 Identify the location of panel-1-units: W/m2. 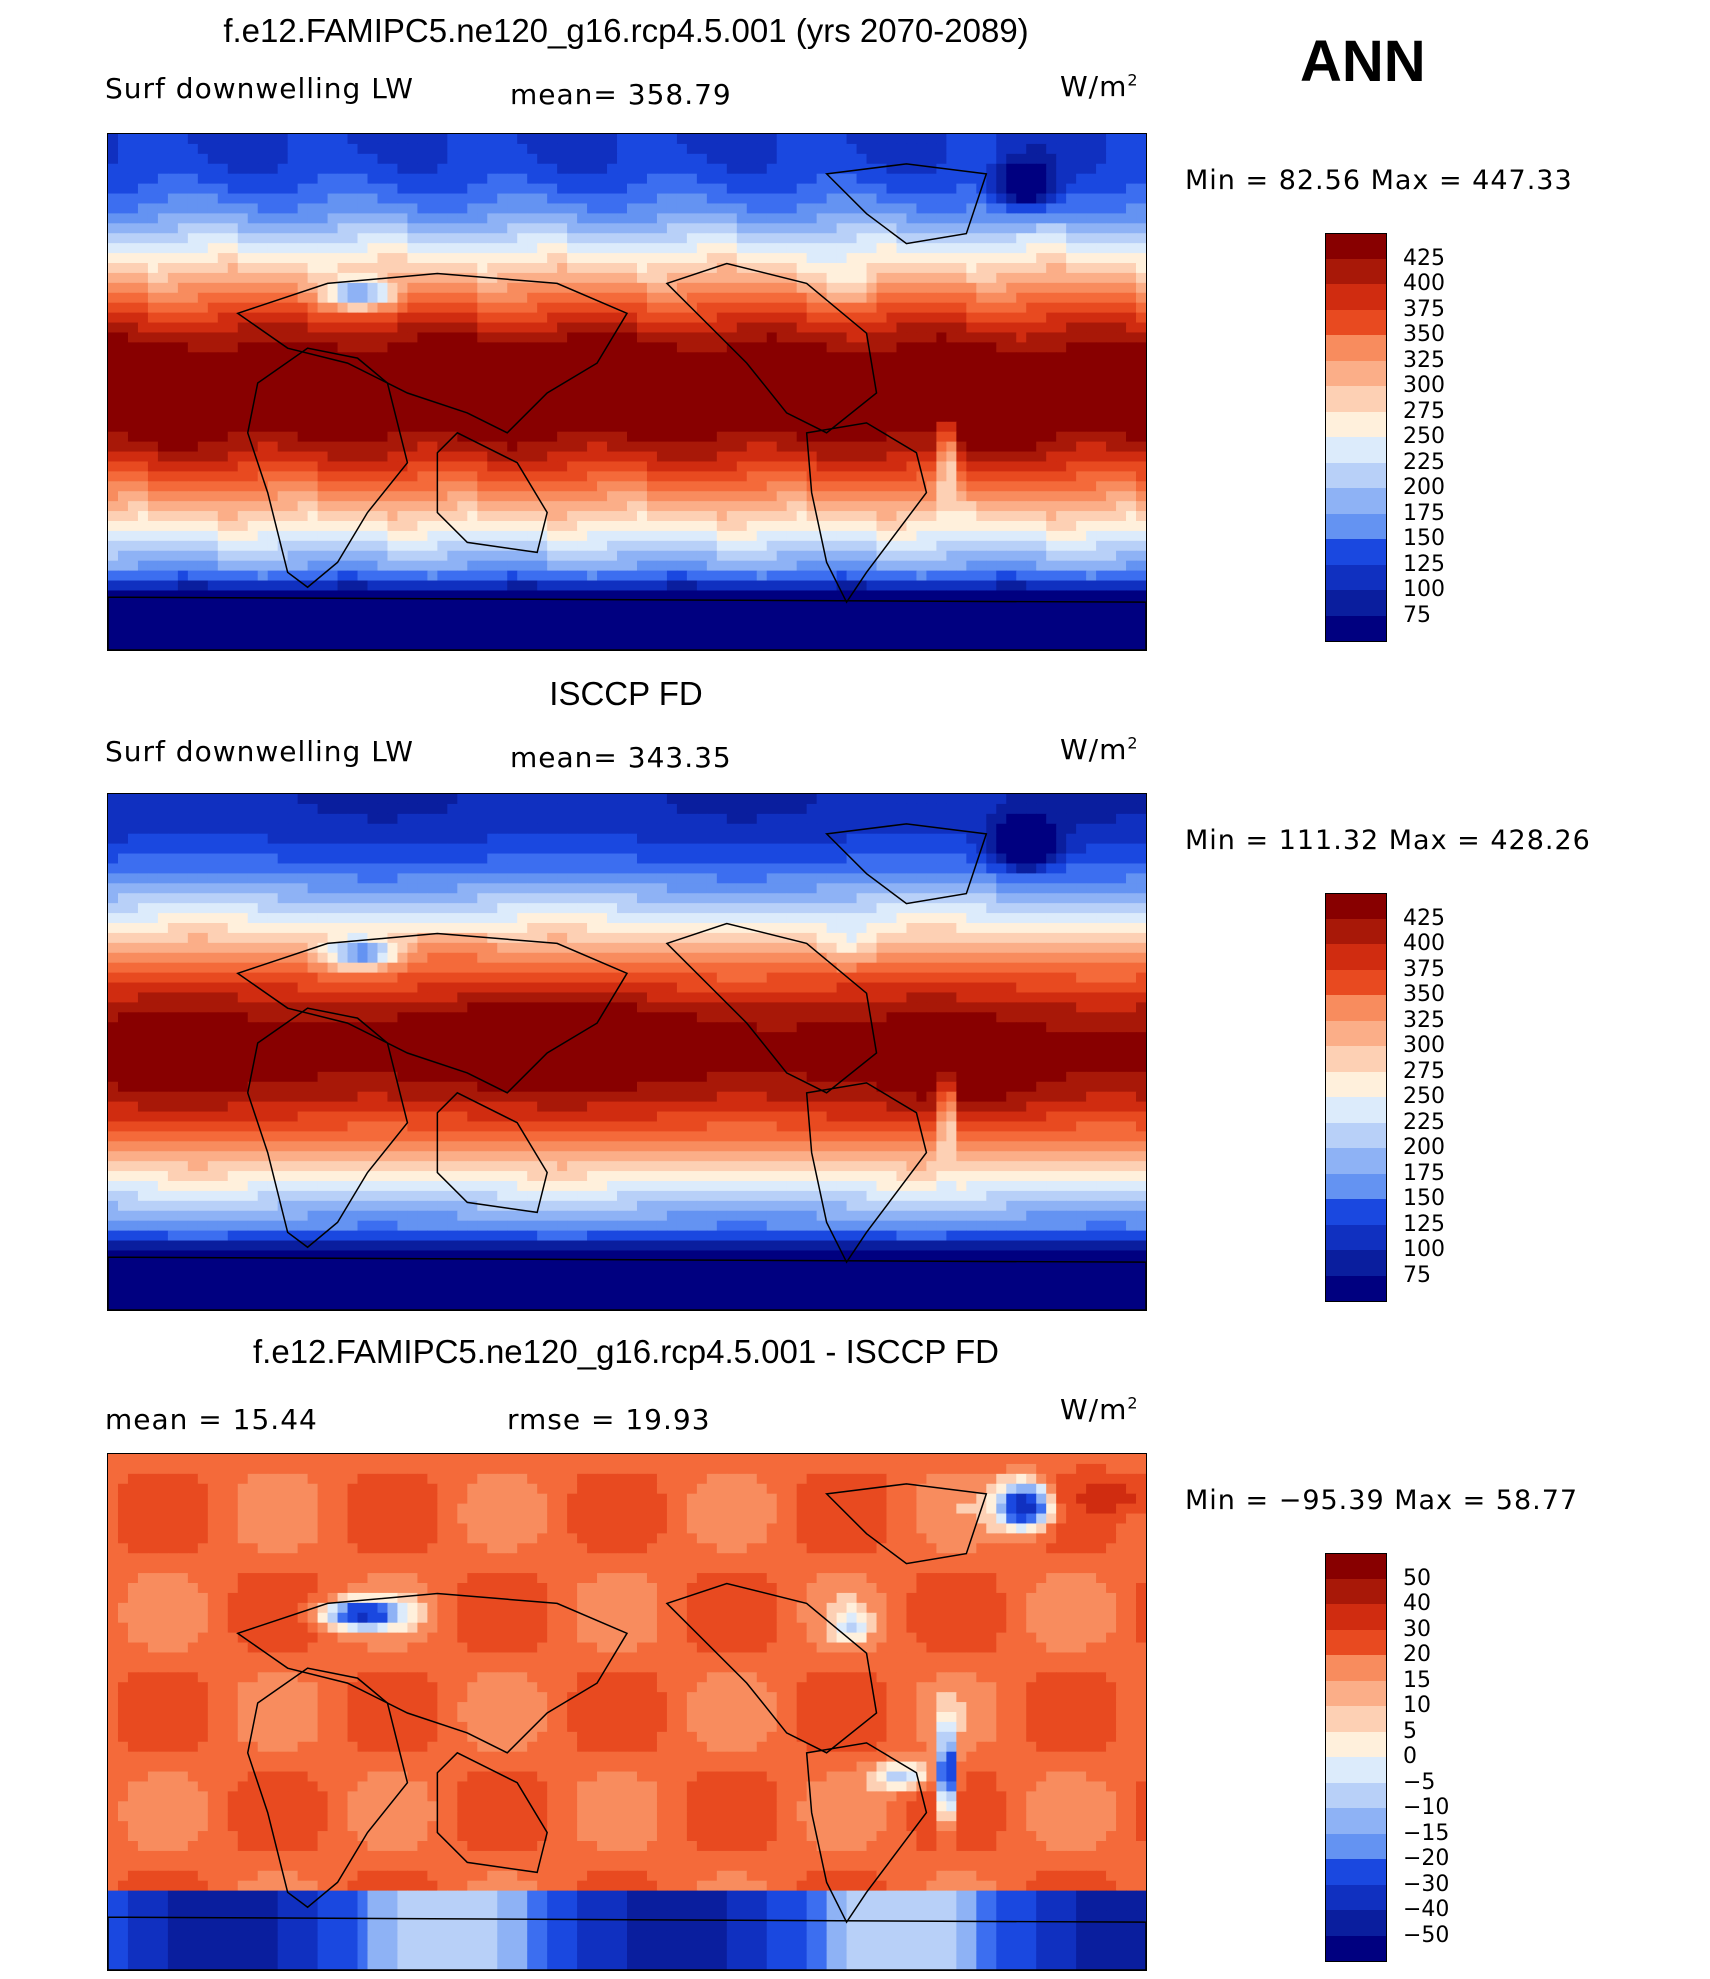
(1099, 86).